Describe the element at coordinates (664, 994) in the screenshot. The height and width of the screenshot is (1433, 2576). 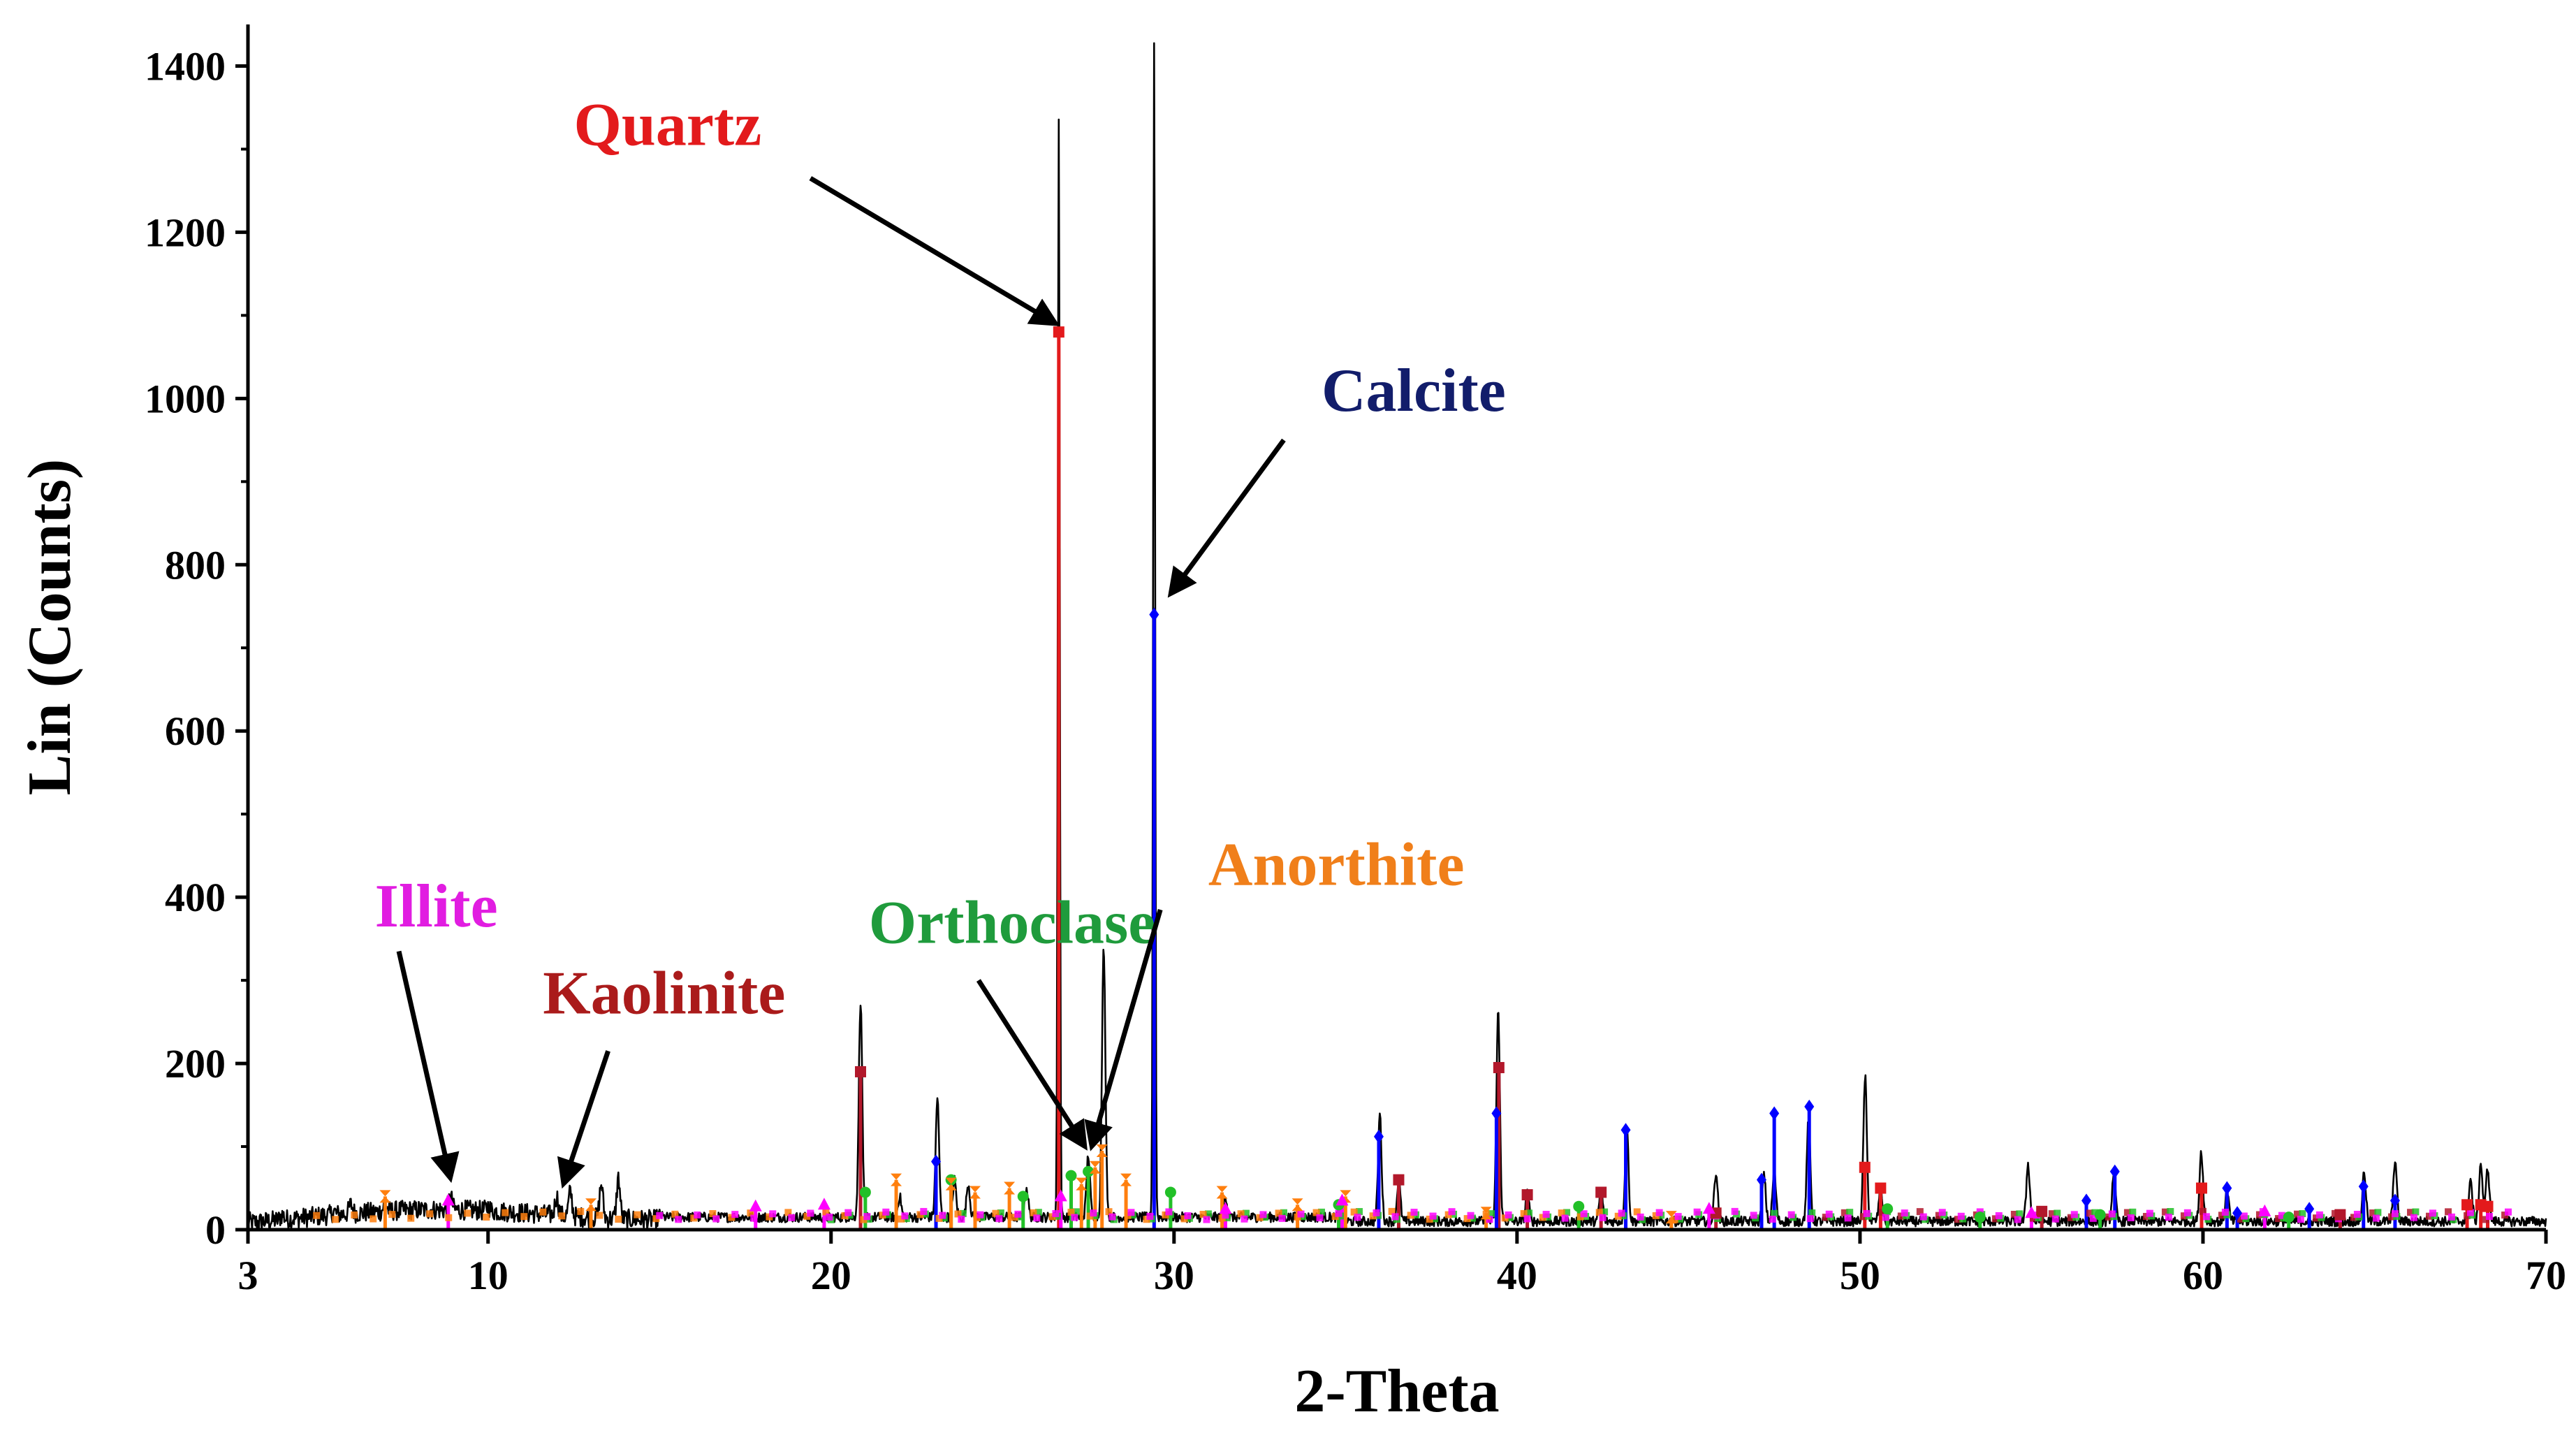
I see `kaolinite-label: Kaolinite` at that location.